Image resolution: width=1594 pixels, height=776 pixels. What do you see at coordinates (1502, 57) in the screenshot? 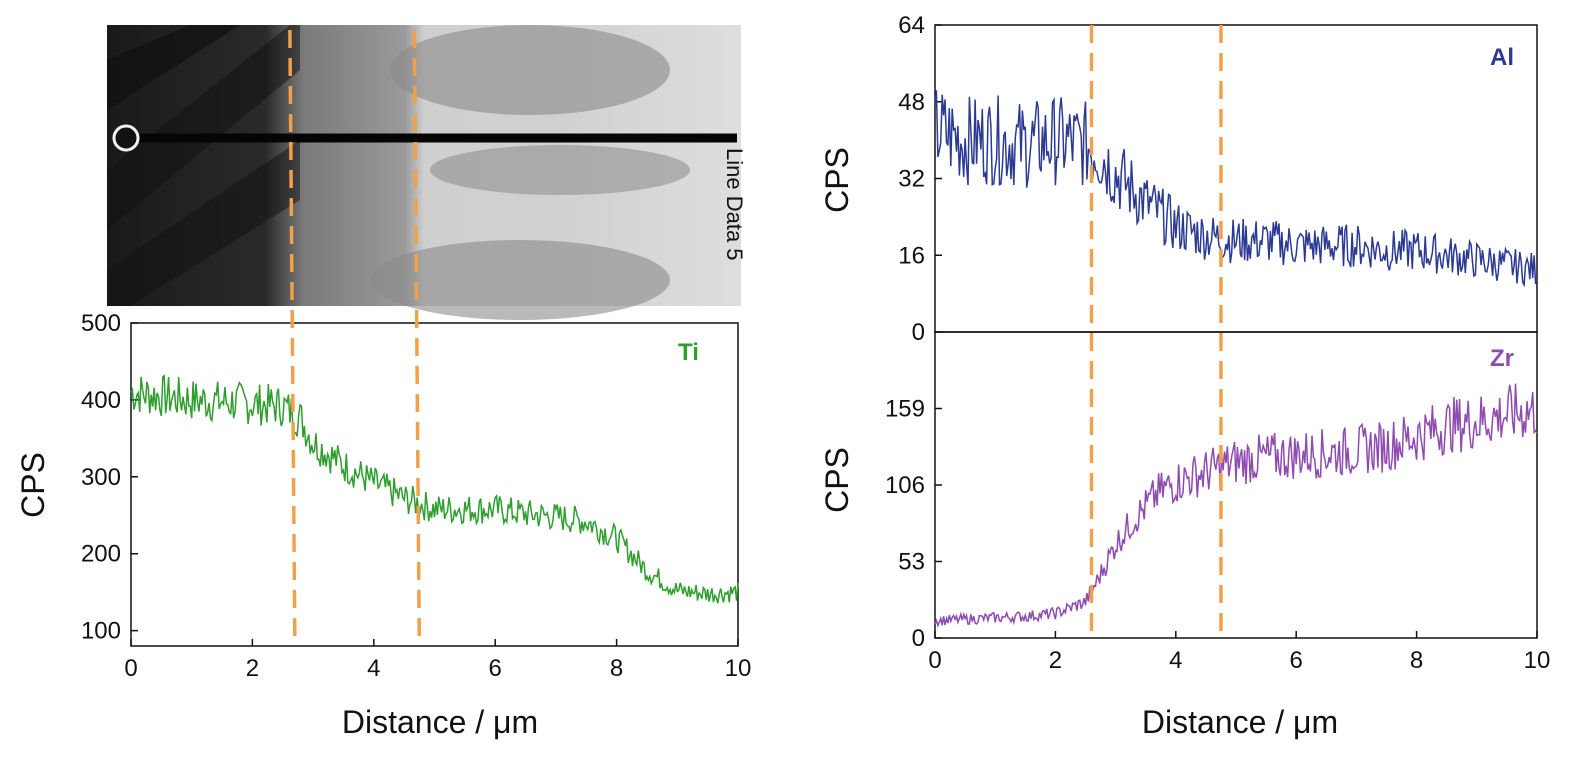
I see `al-annotation: Al` at bounding box center [1502, 57].